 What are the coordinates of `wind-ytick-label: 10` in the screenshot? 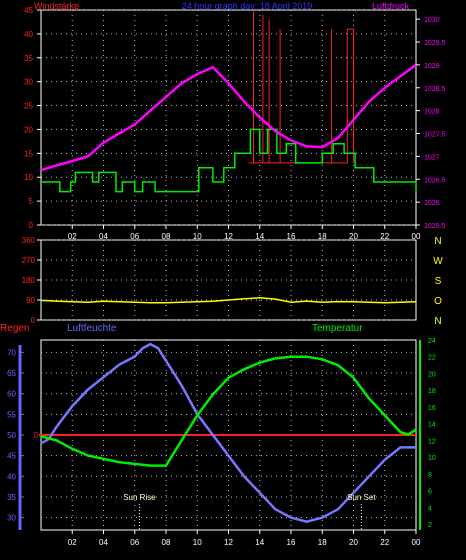 It's located at (28, 177).